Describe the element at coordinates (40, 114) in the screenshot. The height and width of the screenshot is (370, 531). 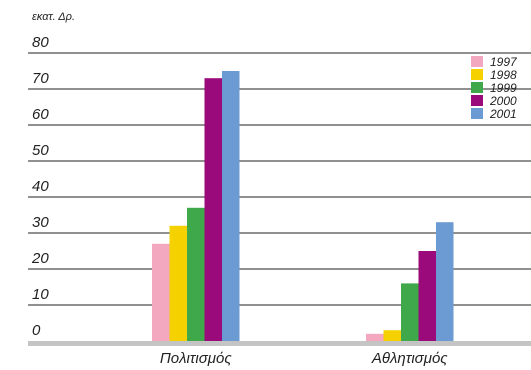
I see `y-tick-label: 60` at that location.